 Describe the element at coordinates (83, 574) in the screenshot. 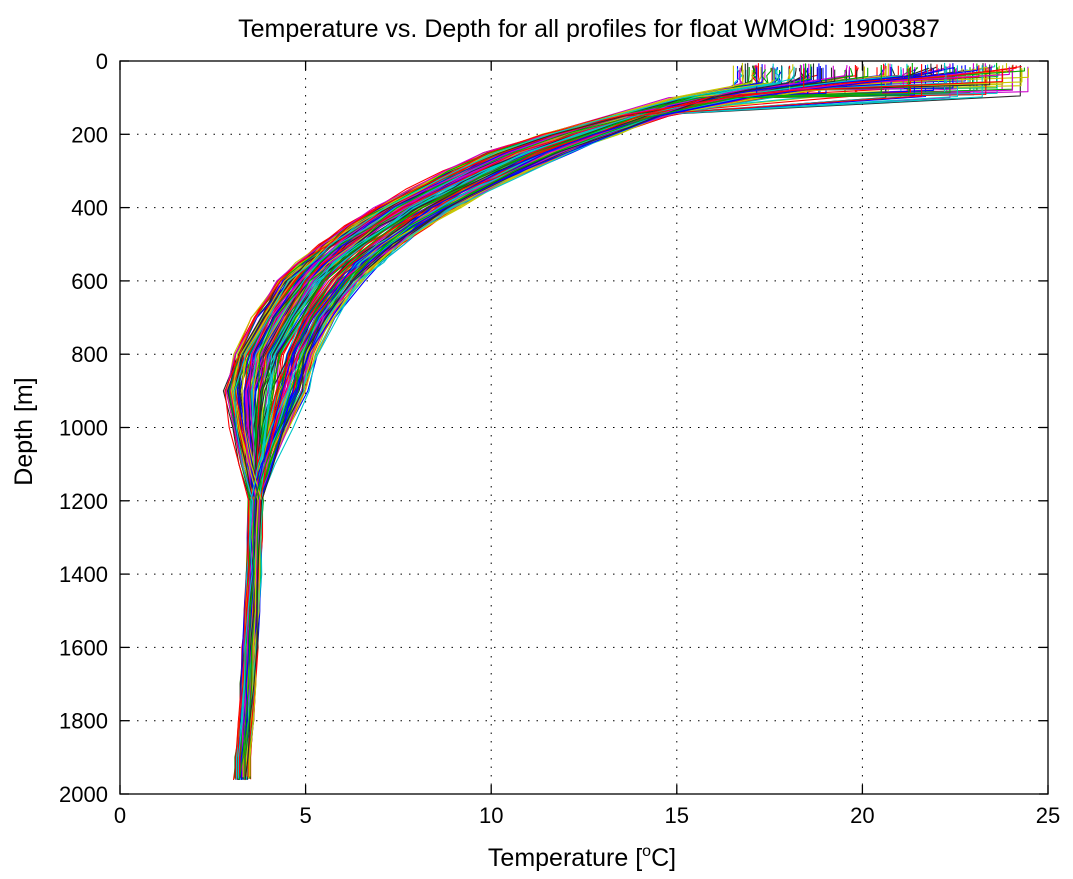

I see `y-tick-label: 1400` at that location.